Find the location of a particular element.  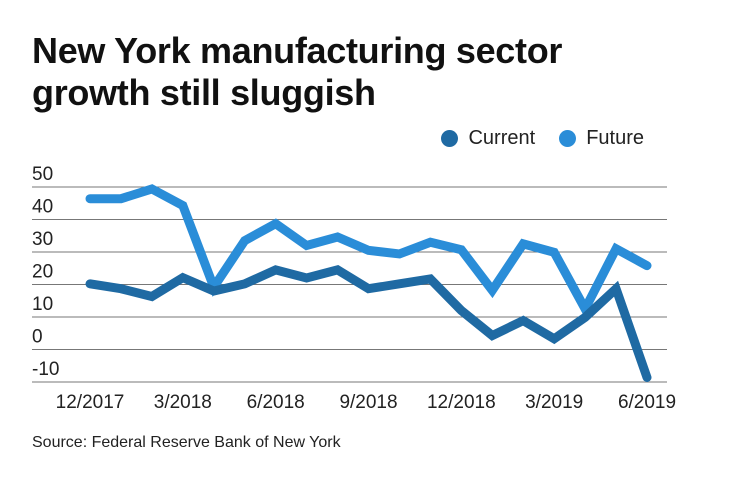

y-tick-label: 0 is located at coordinates (37, 337).